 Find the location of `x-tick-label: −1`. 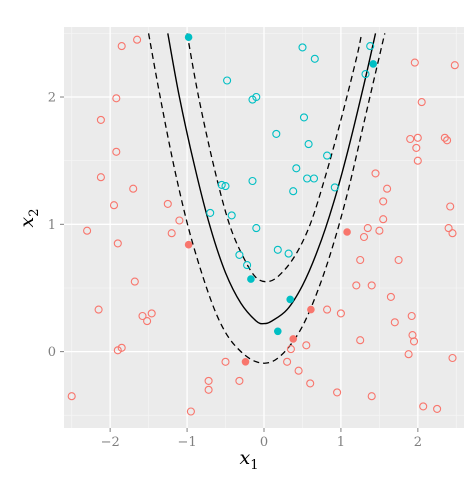

x-tick-label: −1 is located at coordinates (186, 442).